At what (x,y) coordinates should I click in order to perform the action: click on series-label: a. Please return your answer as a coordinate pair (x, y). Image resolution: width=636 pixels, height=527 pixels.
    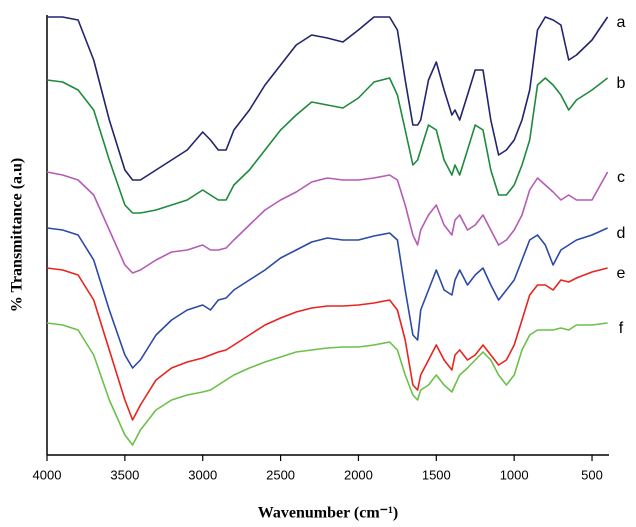
    Looking at the image, I should click on (621, 22).